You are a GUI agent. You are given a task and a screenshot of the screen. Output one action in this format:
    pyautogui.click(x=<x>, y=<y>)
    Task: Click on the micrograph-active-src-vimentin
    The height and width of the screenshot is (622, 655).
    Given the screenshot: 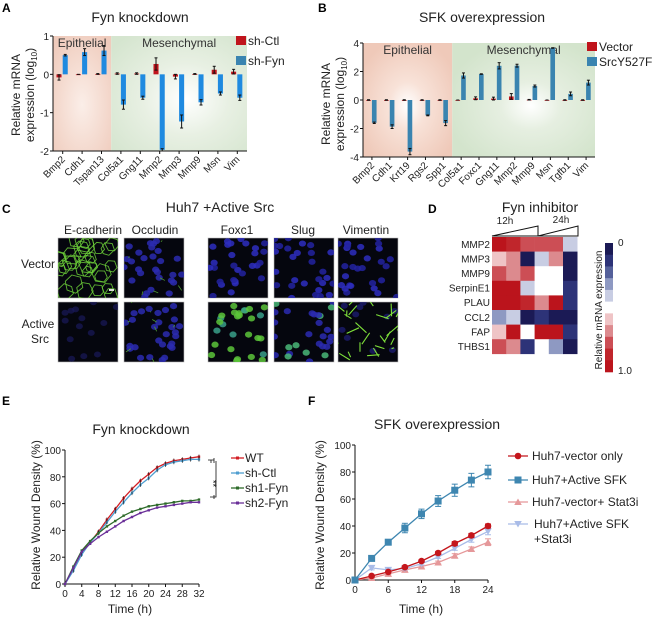 What is the action you would take?
    pyautogui.click(x=368, y=332)
    